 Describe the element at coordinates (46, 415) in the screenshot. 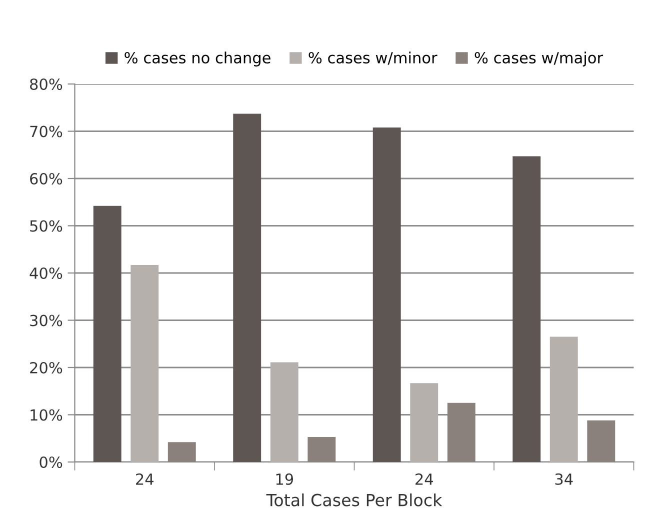

I see `y-tick-label: 10%` at that location.